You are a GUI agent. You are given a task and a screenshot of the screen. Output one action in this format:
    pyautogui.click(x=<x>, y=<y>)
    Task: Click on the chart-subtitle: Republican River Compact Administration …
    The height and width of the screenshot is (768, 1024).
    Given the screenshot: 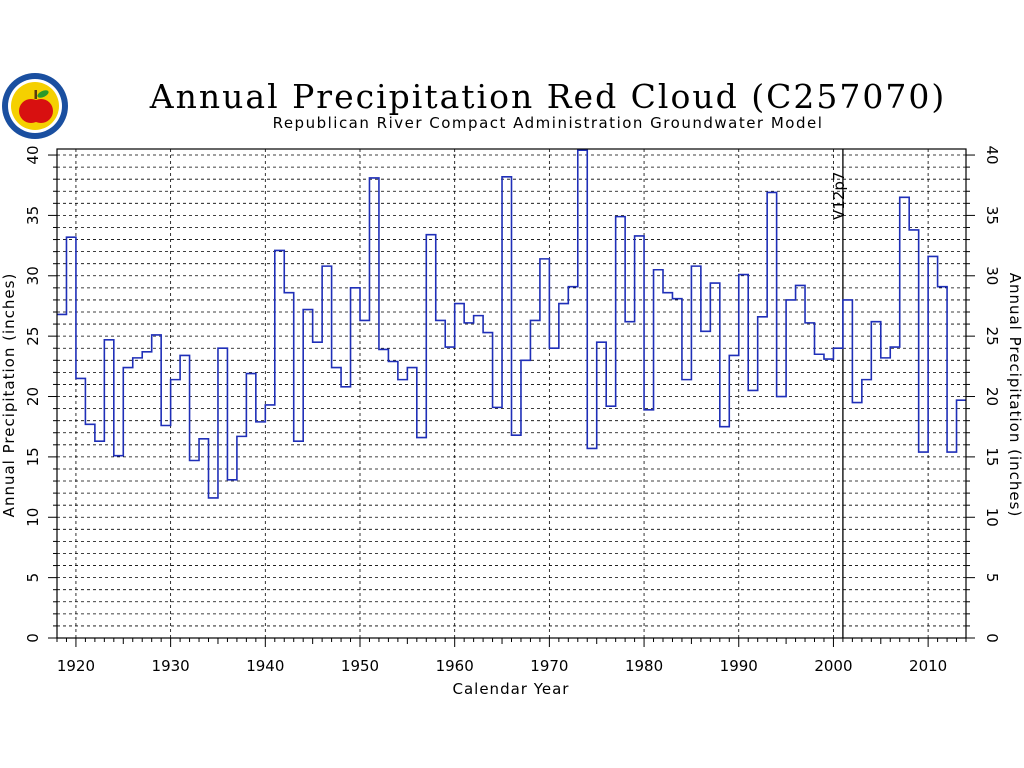 What is the action you would take?
    pyautogui.click(x=548, y=123)
    